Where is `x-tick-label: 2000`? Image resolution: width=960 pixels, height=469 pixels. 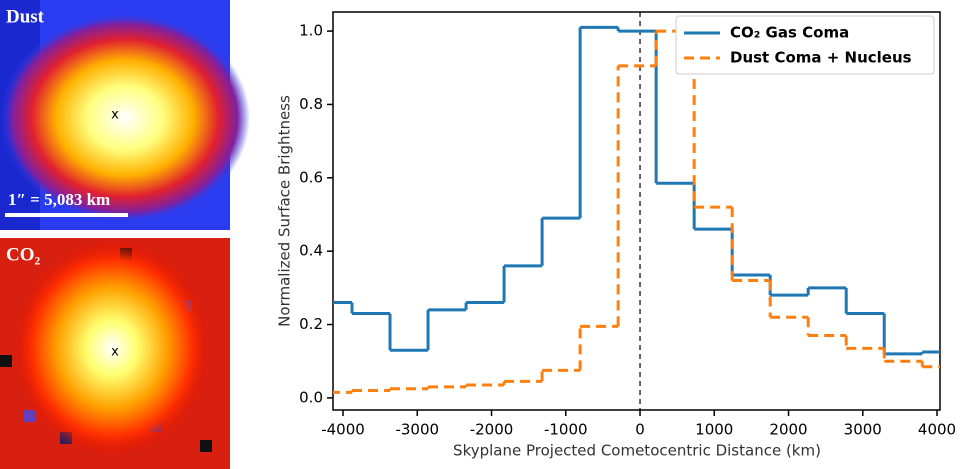 x-tick-label: 2000 is located at coordinates (788, 430).